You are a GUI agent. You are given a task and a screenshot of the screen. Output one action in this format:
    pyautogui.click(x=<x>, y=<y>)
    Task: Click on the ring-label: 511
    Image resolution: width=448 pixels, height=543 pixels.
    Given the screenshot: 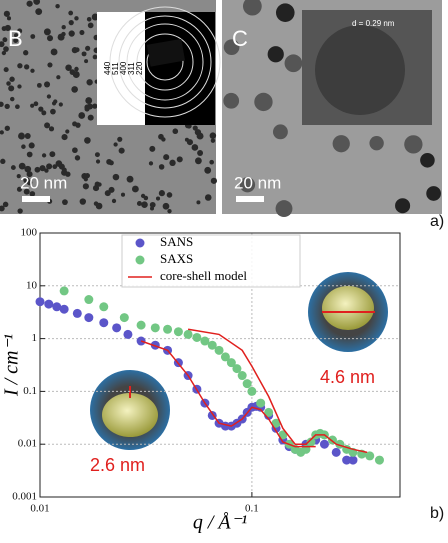 What is the action you would take?
    pyautogui.click(x=115, y=68)
    